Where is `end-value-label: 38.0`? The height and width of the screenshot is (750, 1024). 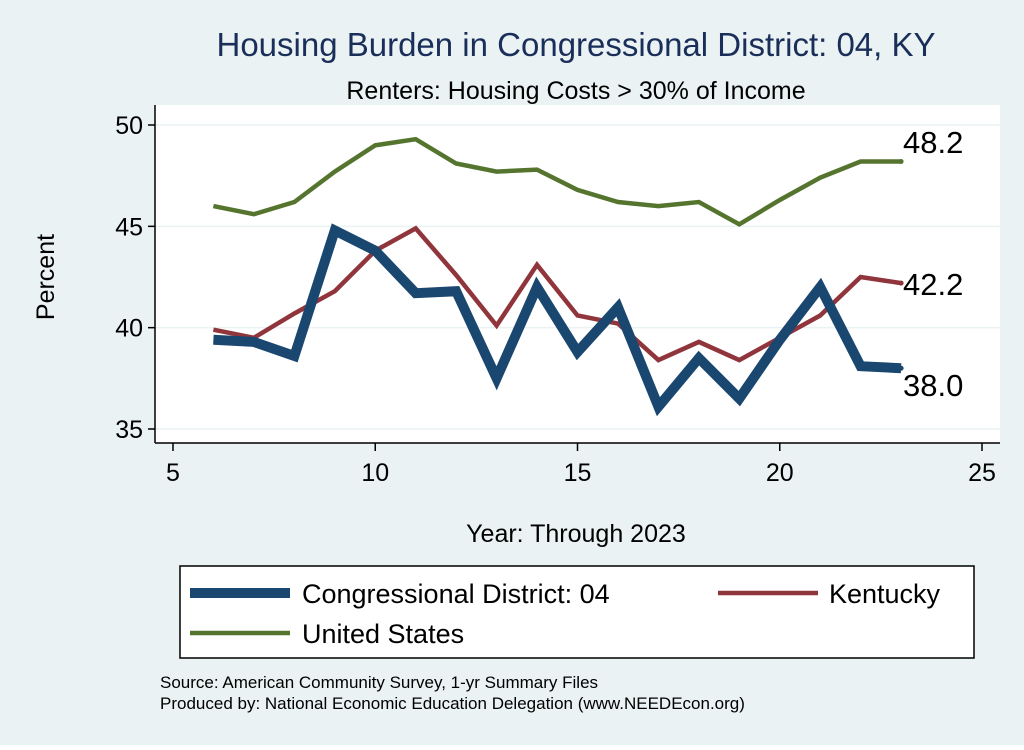 end-value-label: 38.0 is located at coordinates (933, 385).